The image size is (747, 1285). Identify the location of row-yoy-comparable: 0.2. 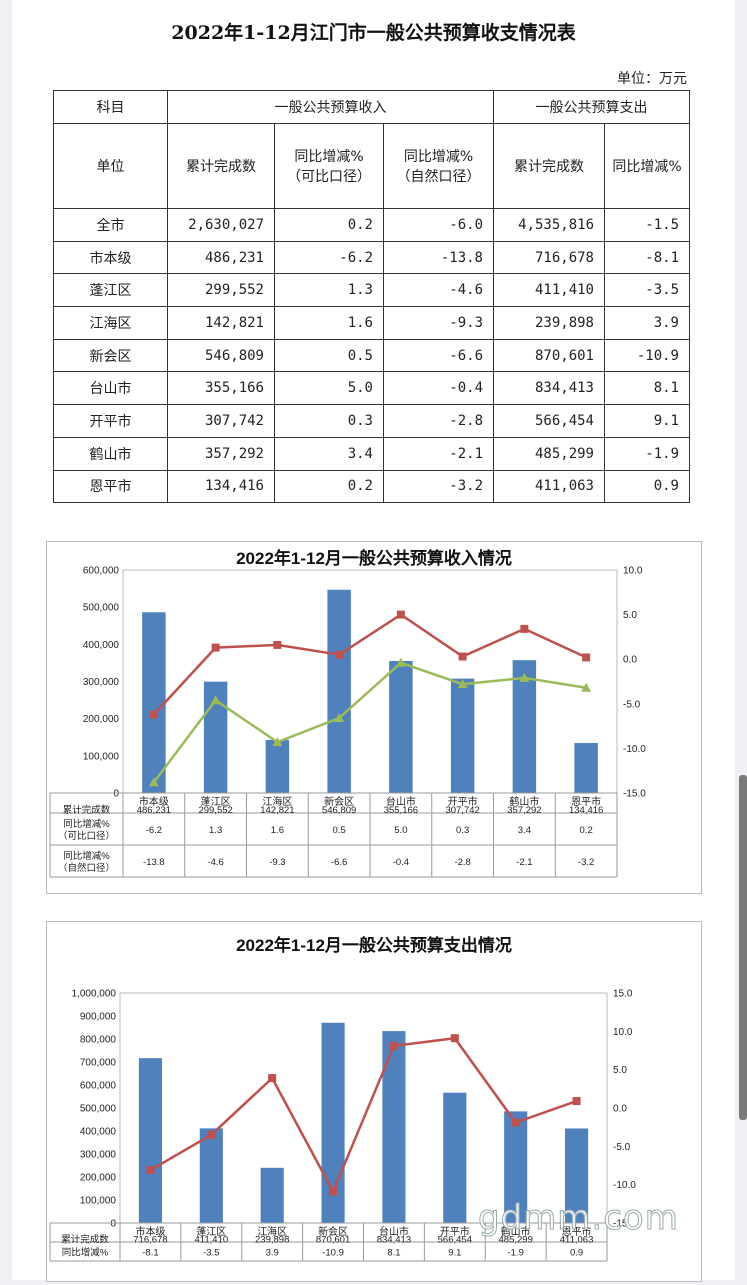
(329, 486).